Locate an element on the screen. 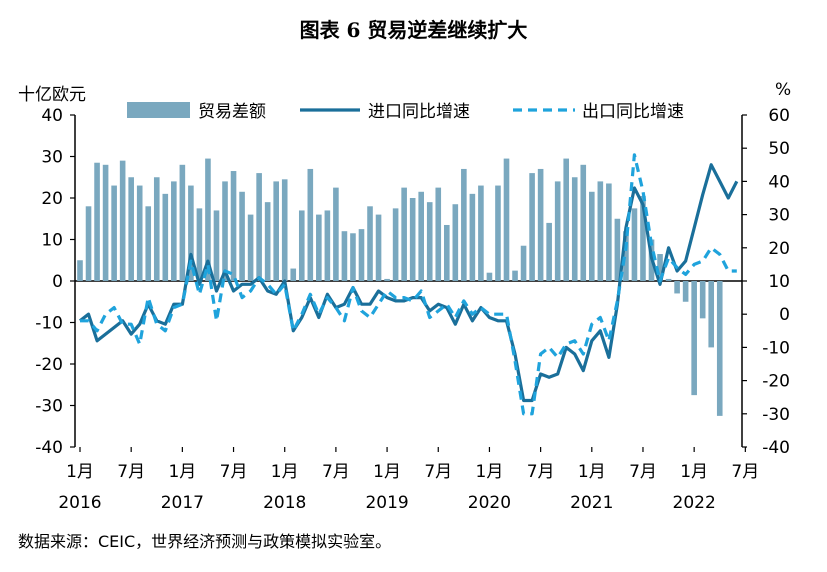 The height and width of the screenshot is (572, 827). left-tick-label: 0 is located at coordinates (57, 282).